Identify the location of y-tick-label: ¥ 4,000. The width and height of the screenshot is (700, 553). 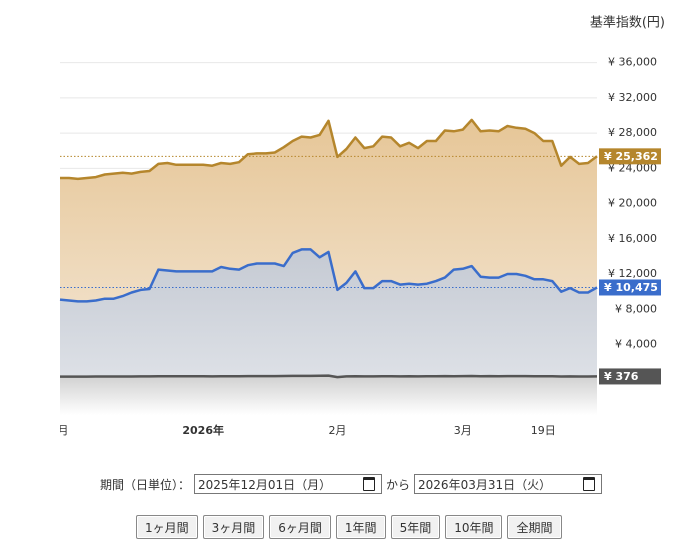
(636, 344).